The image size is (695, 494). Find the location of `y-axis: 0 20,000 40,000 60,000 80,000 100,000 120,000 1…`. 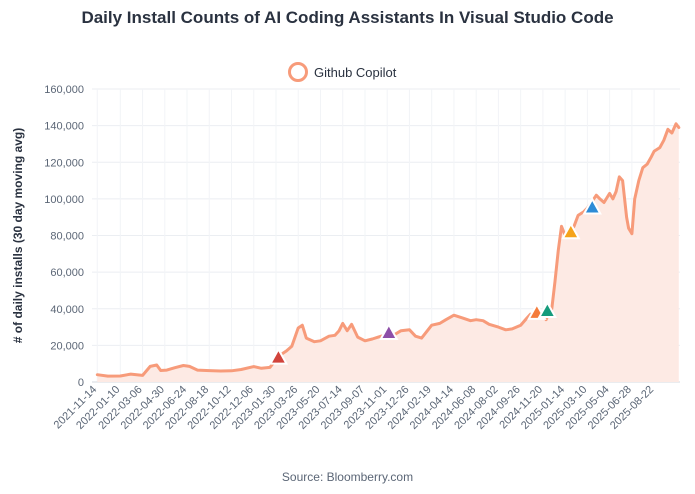

y-axis: 0 20,000 40,000 60,000 80,000 100,000 120,000 1… is located at coordinates (64, 236).